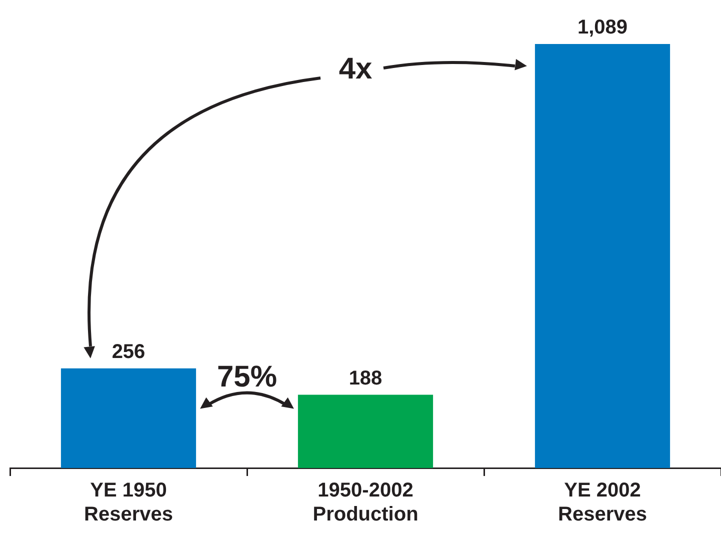  I want to click on annotation: 75%, so click(247, 377).